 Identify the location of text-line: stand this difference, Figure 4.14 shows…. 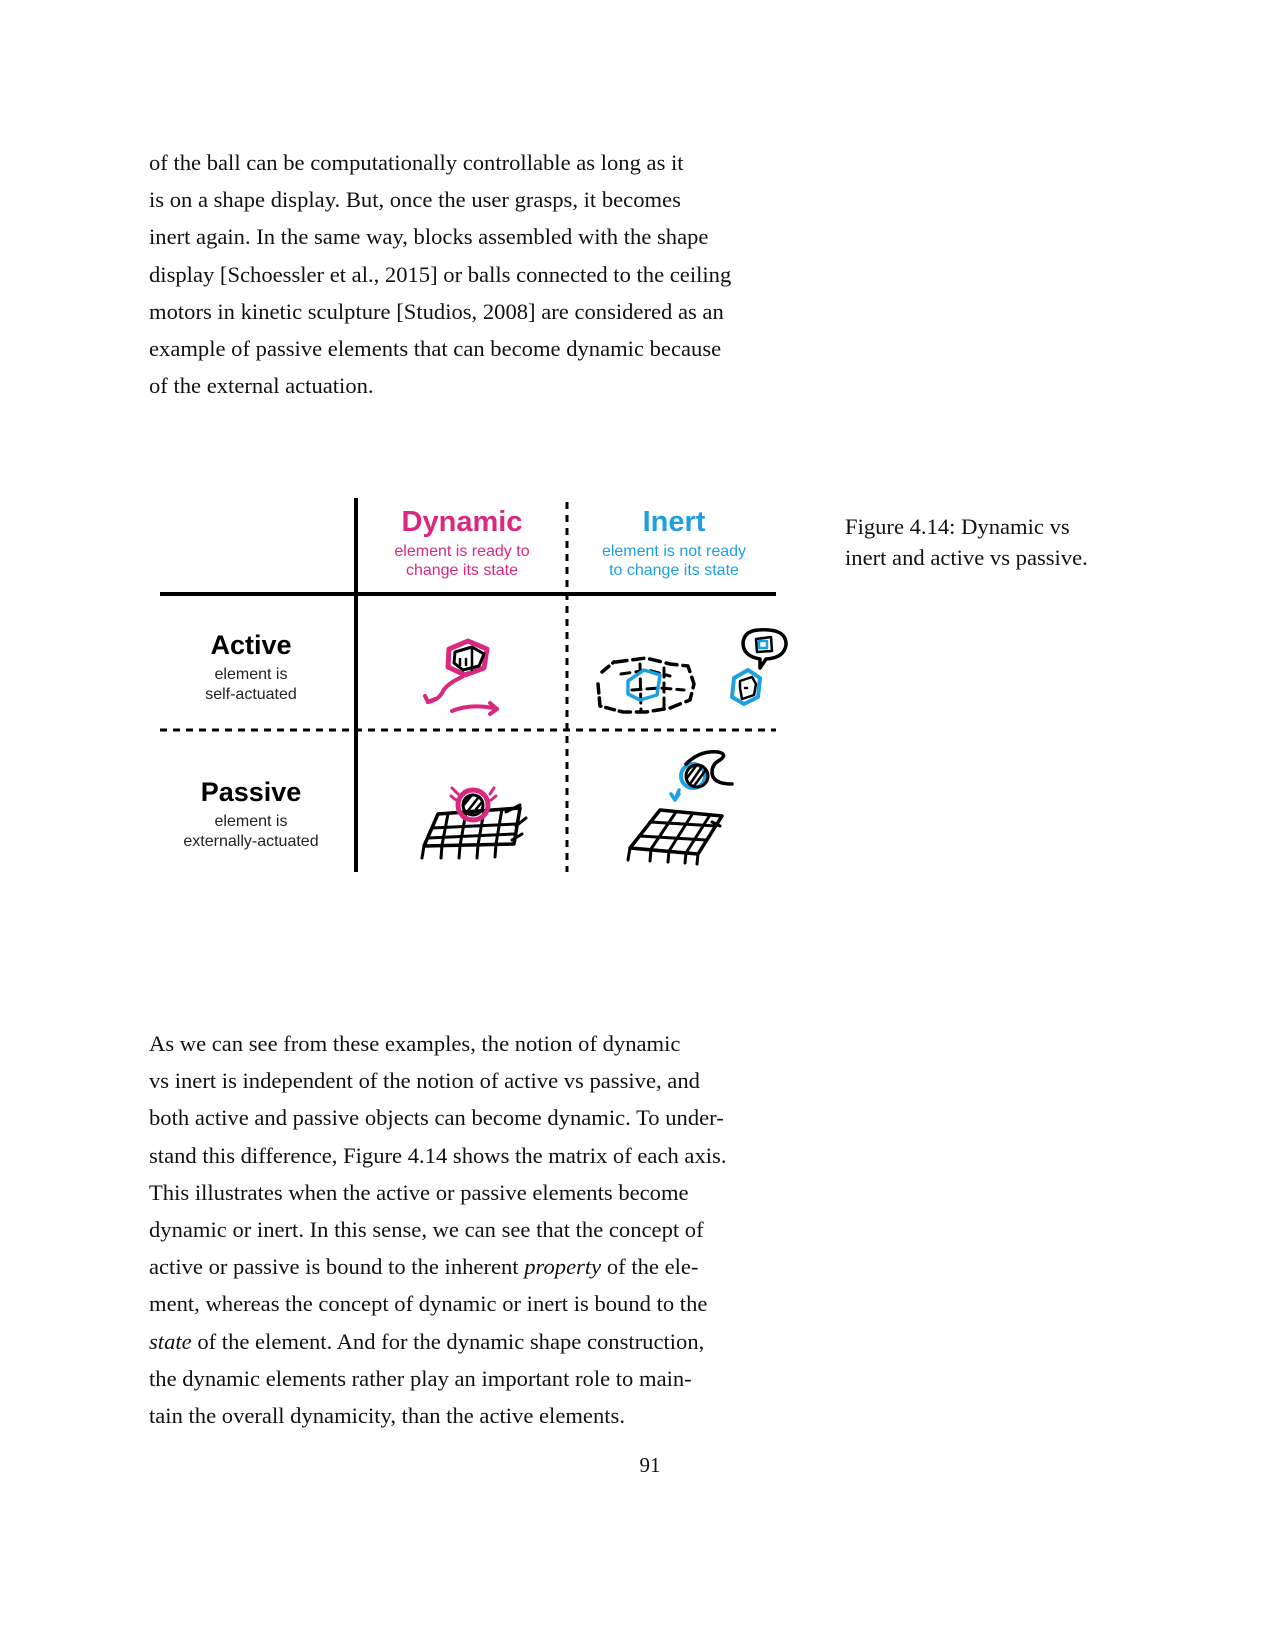
(438, 1155).